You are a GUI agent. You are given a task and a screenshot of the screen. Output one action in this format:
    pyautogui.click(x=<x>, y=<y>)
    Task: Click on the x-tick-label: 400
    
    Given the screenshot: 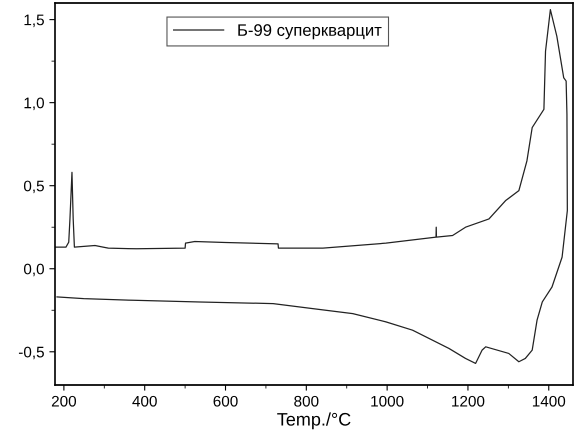 What is the action you would take?
    pyautogui.click(x=144, y=401)
    